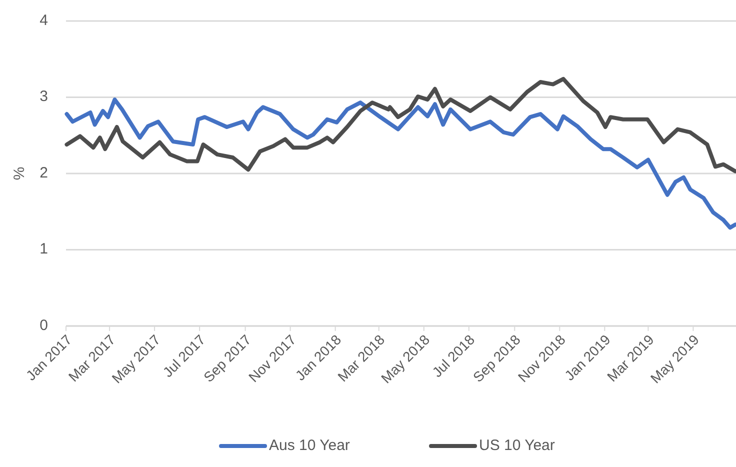 Image resolution: width=736 pixels, height=467 pixels. I want to click on y-tick-label: 2, so click(44, 173).